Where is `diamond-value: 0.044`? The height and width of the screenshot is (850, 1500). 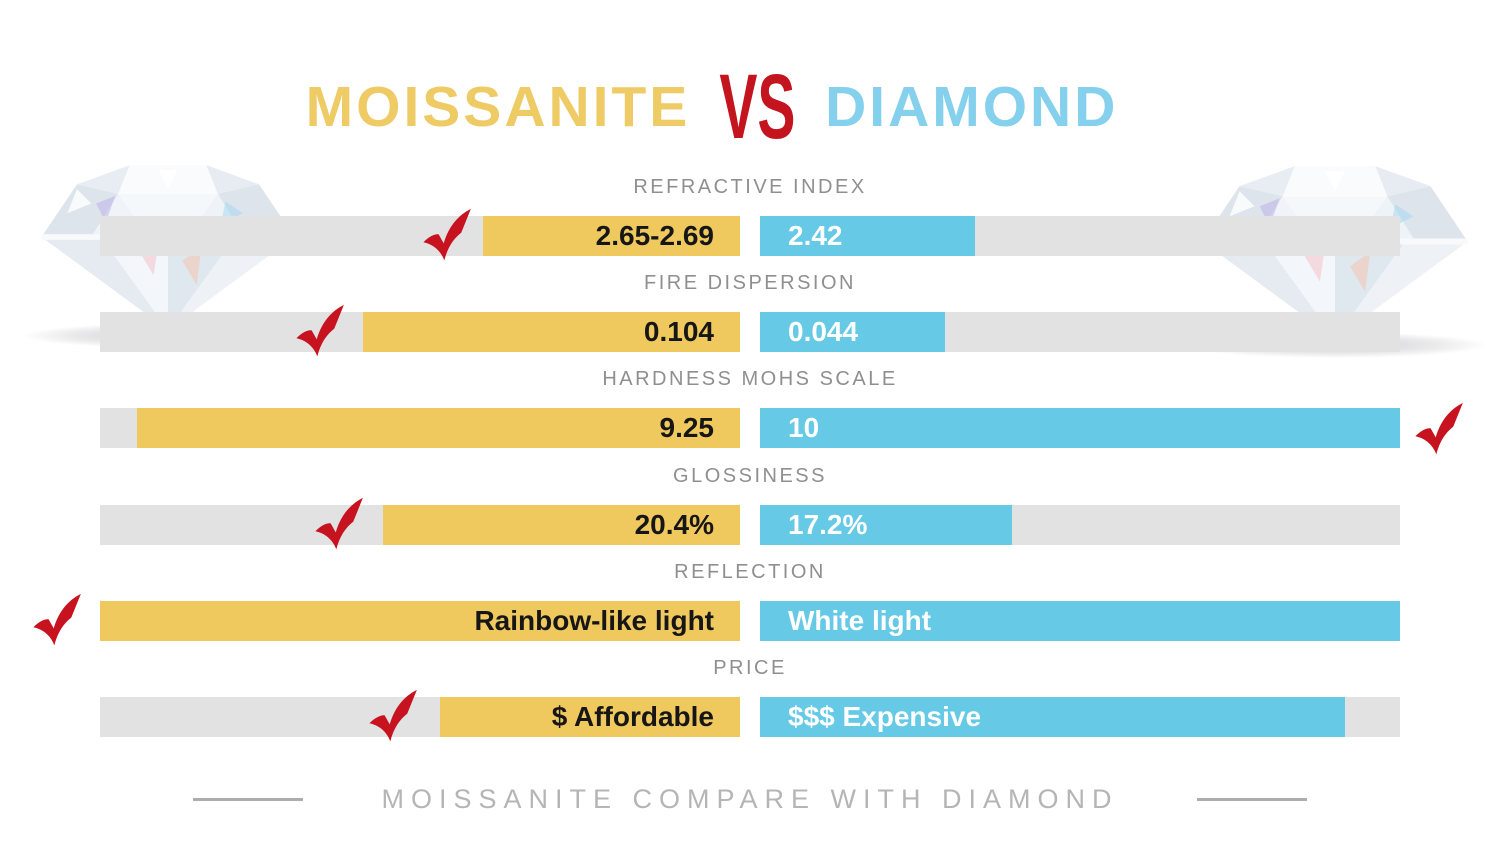
diamond-value: 0.044 is located at coordinates (823, 331).